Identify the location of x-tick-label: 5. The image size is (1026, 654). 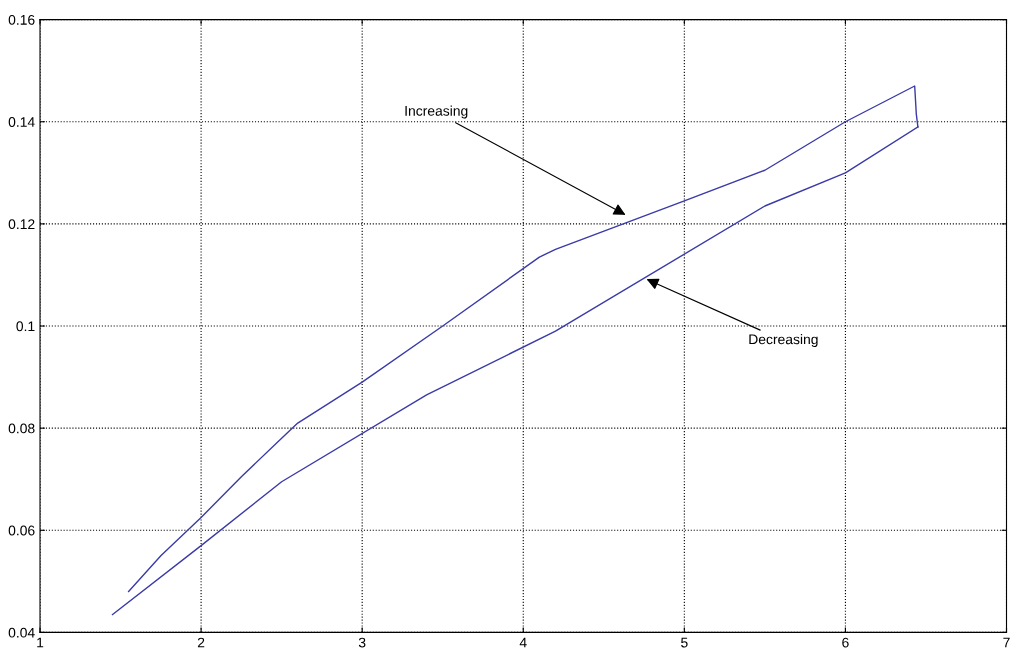
(684, 642).